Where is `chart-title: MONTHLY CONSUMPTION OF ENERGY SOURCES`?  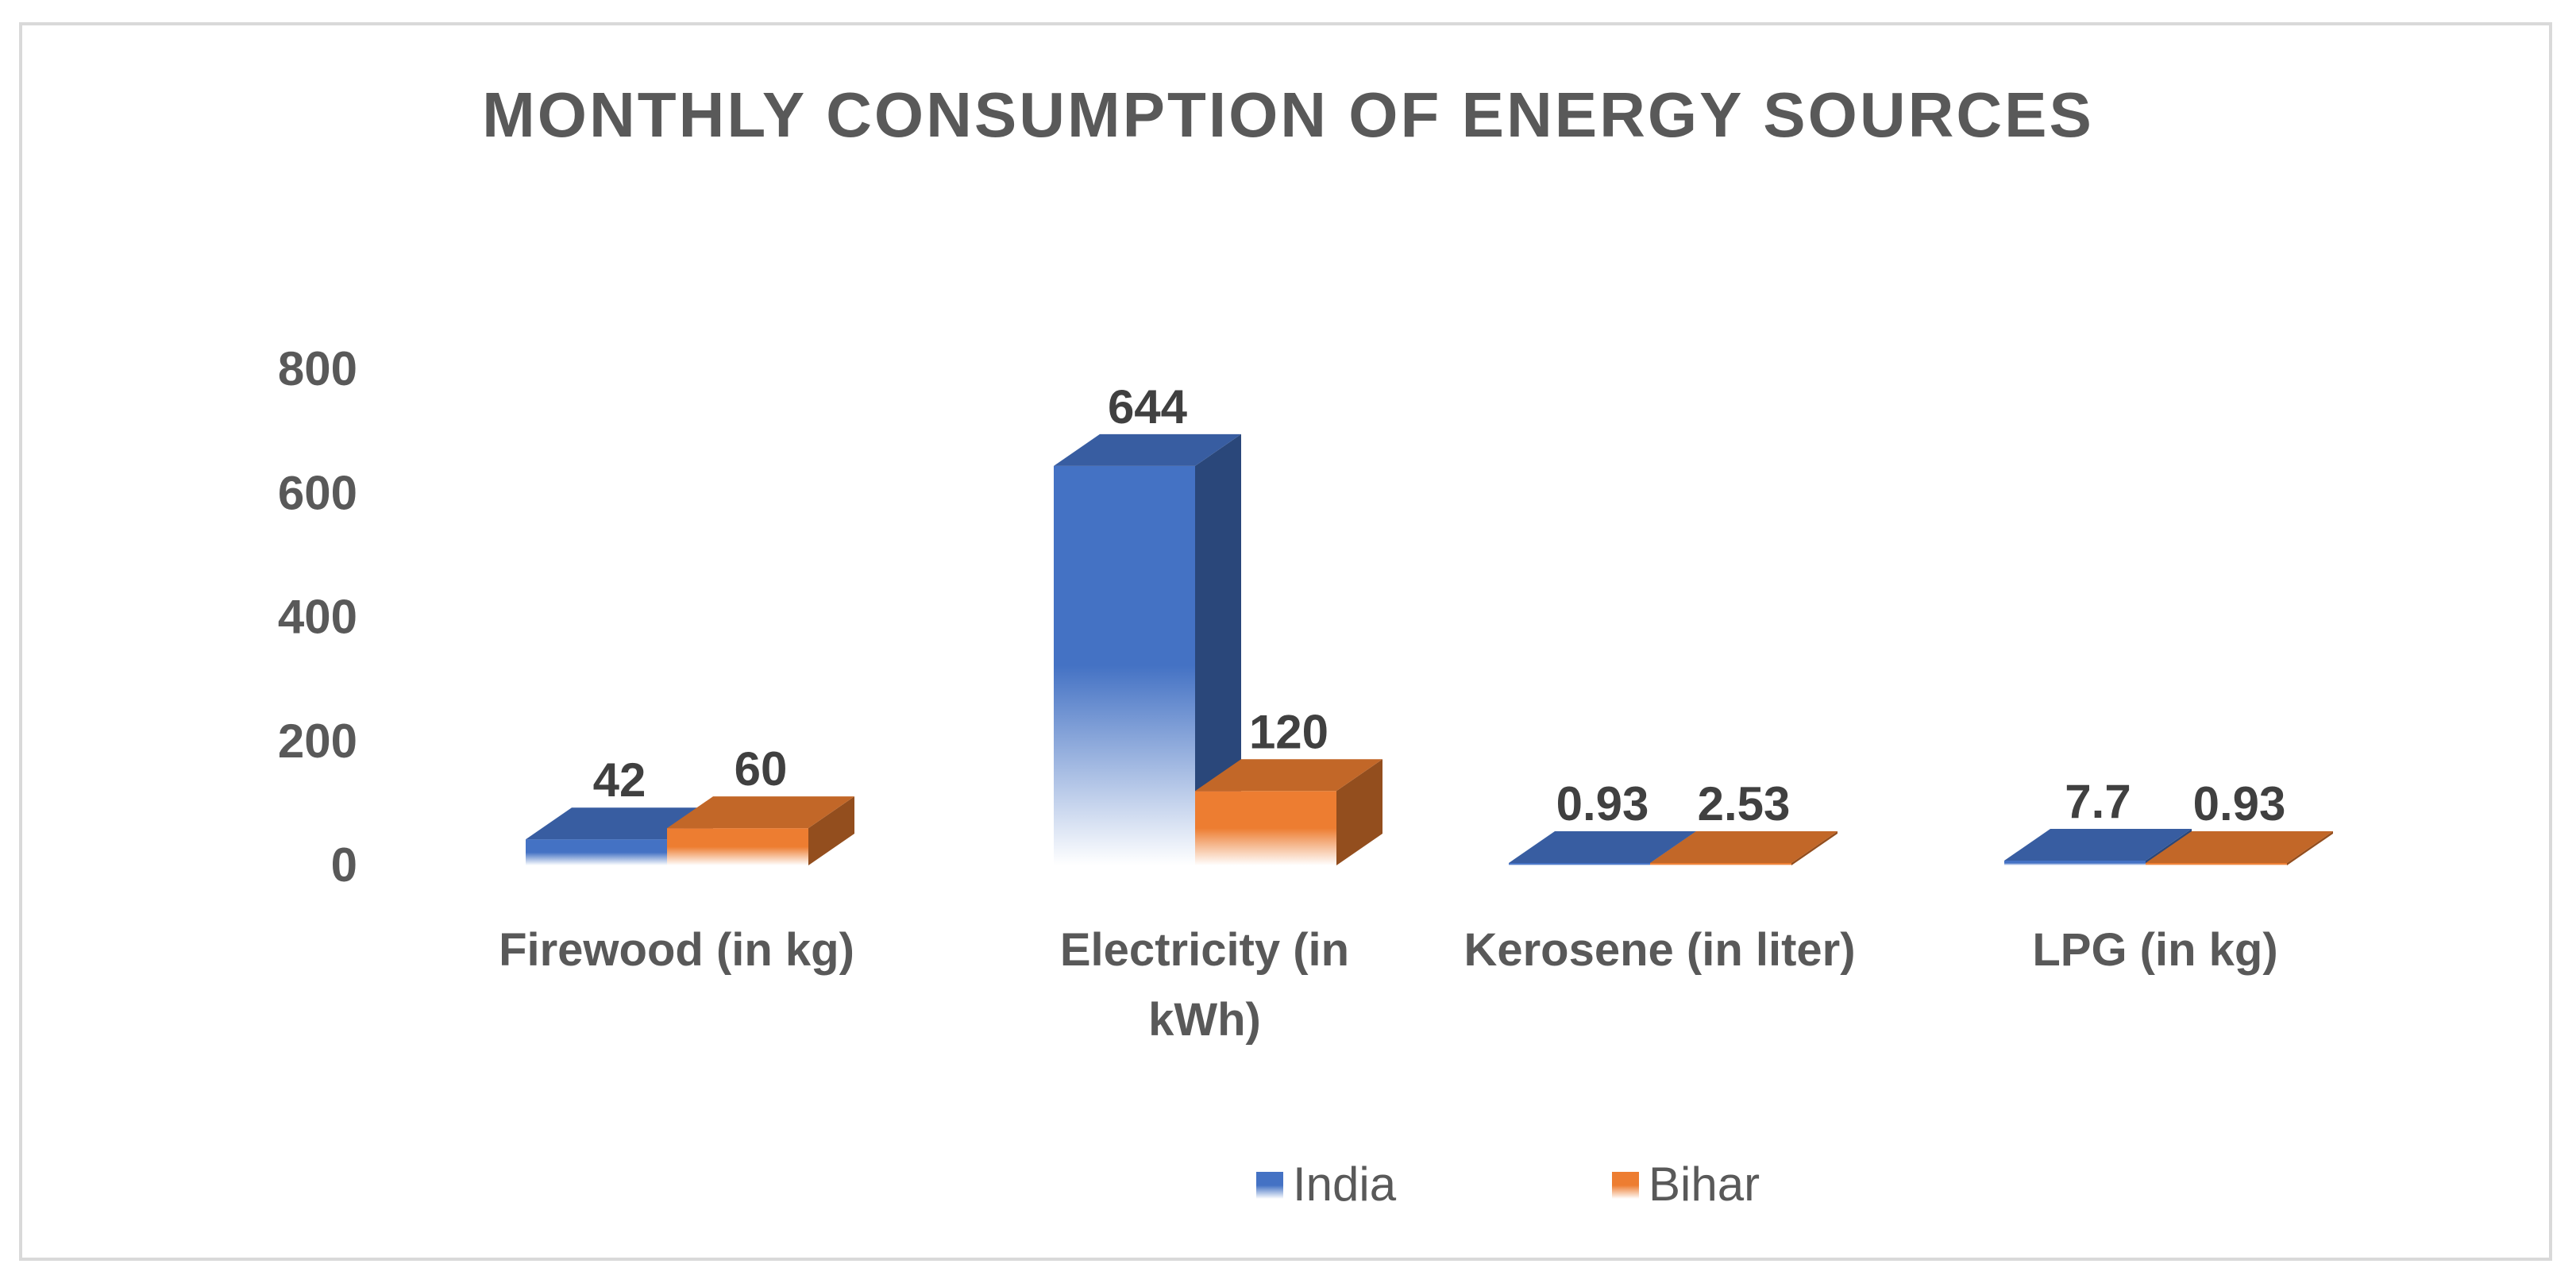
chart-title: MONTHLY CONSUMPTION OF ENERGY SOURCES is located at coordinates (1288, 115).